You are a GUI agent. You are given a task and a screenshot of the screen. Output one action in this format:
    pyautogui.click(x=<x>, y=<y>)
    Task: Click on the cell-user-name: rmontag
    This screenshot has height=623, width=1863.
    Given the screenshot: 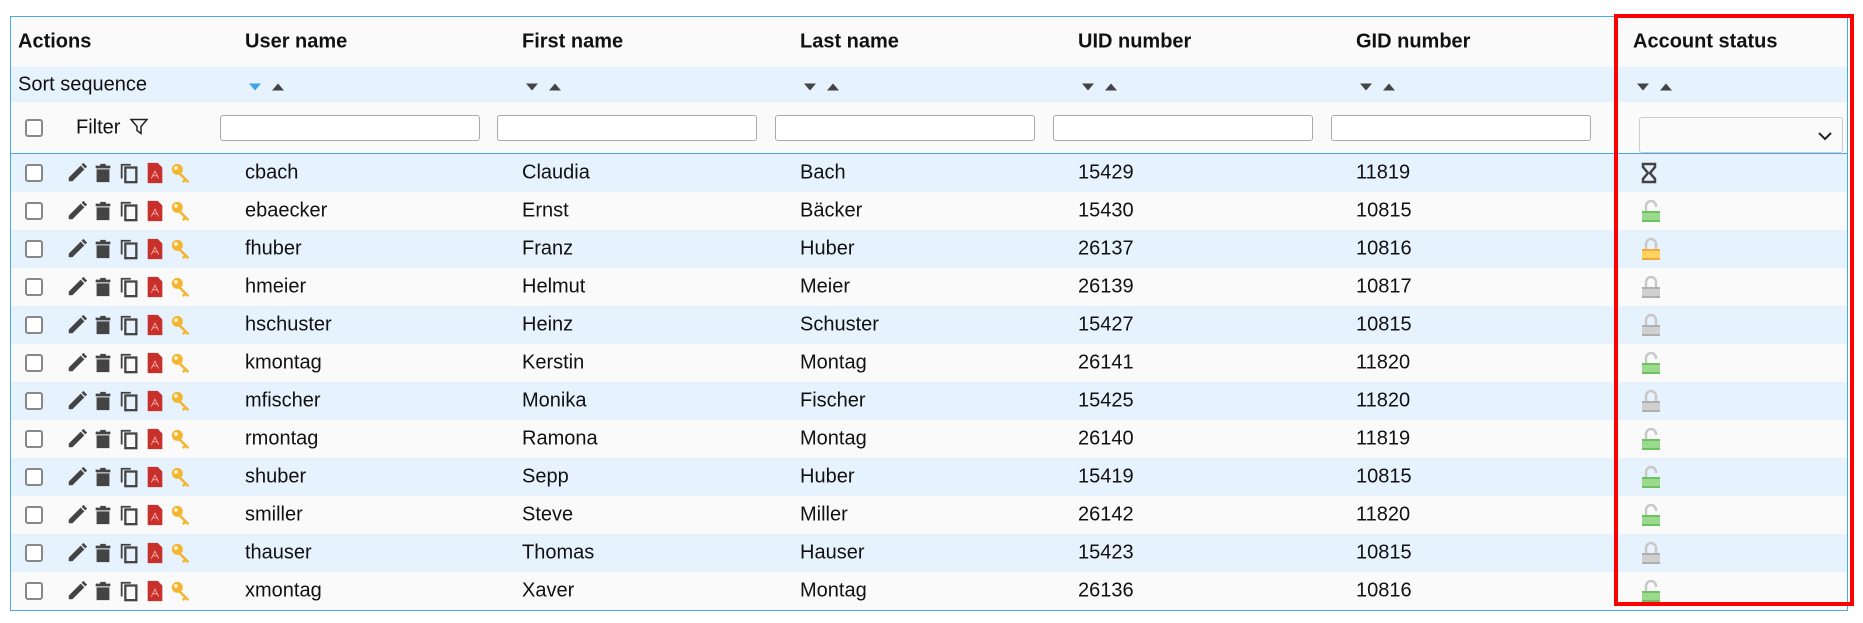 What is the action you would take?
    pyautogui.click(x=282, y=438)
    